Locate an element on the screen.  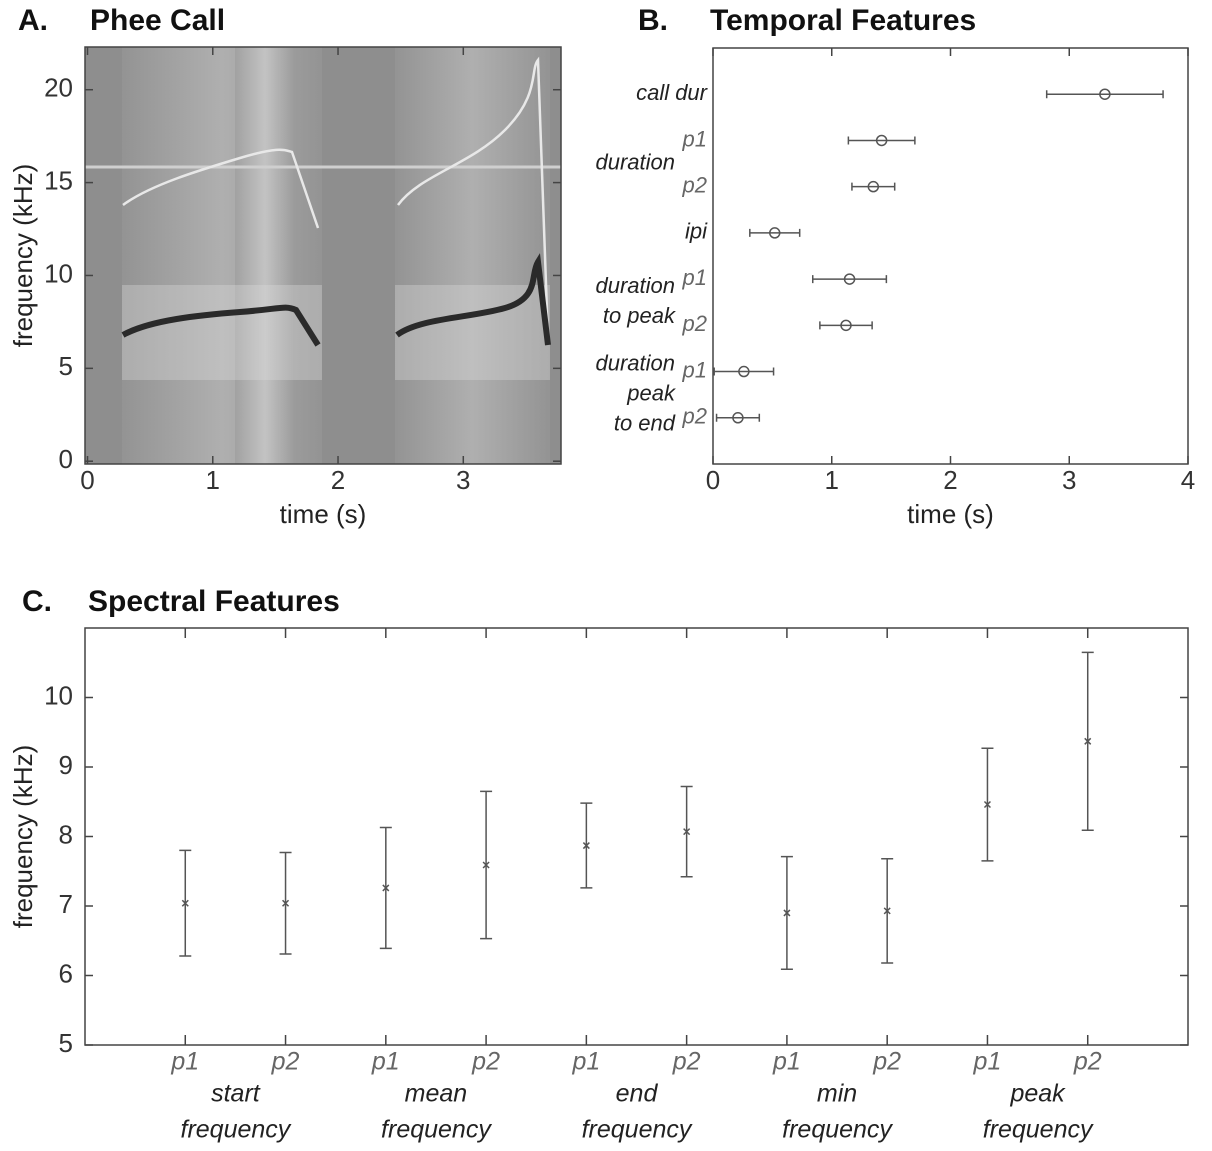
panel-label: B. is located at coordinates (653, 20).